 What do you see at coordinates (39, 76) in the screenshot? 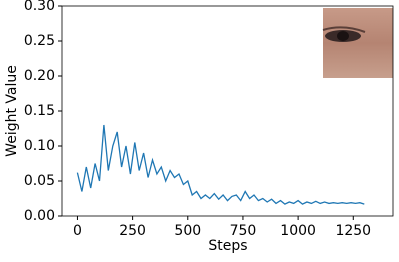
I see `y-tick-label: 0.20` at bounding box center [39, 76].